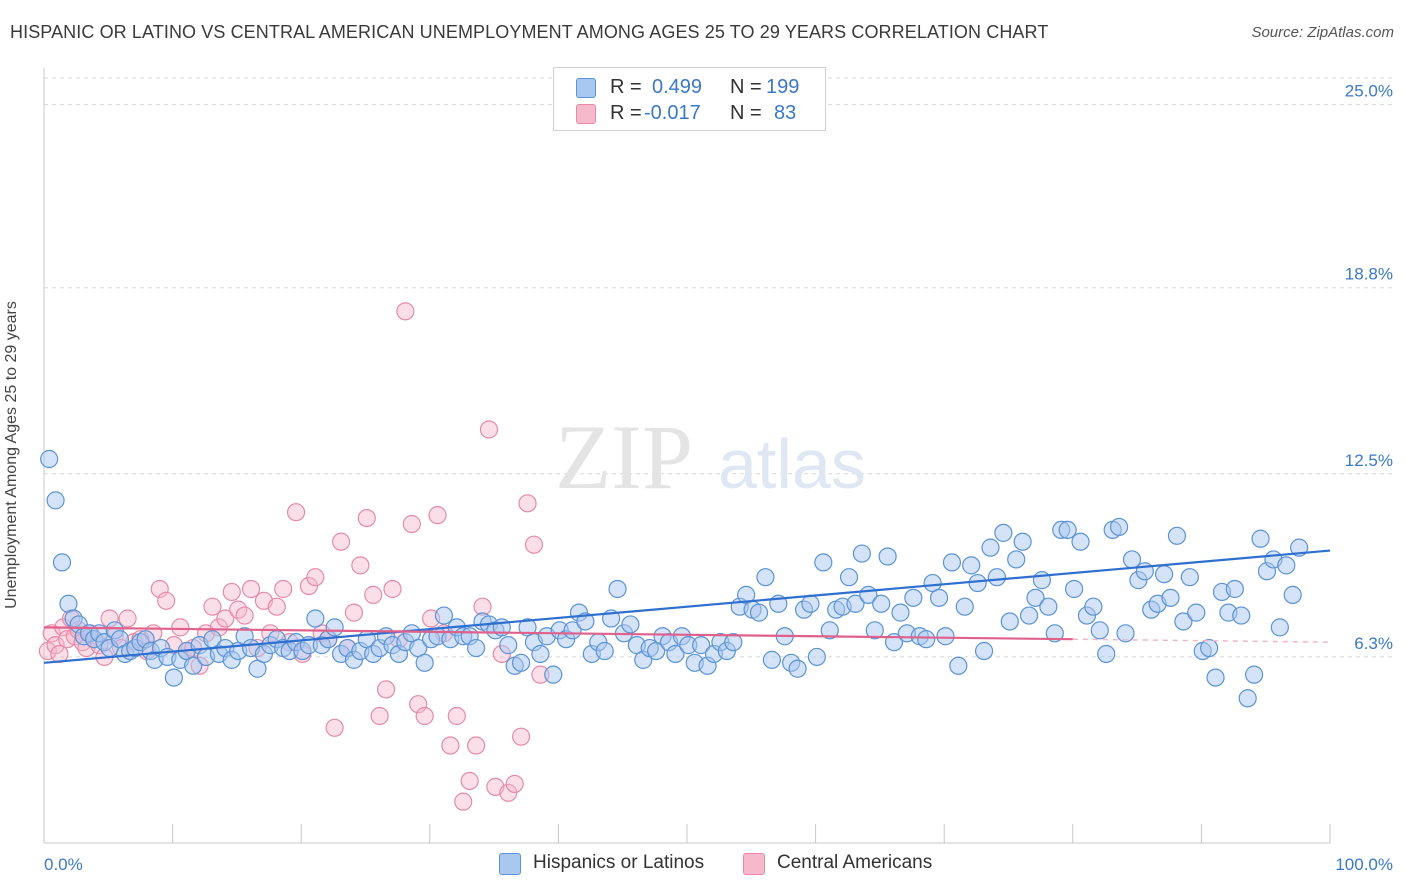  I want to click on legend-label-hispanics: Hispanics or Latinos, so click(619, 862).